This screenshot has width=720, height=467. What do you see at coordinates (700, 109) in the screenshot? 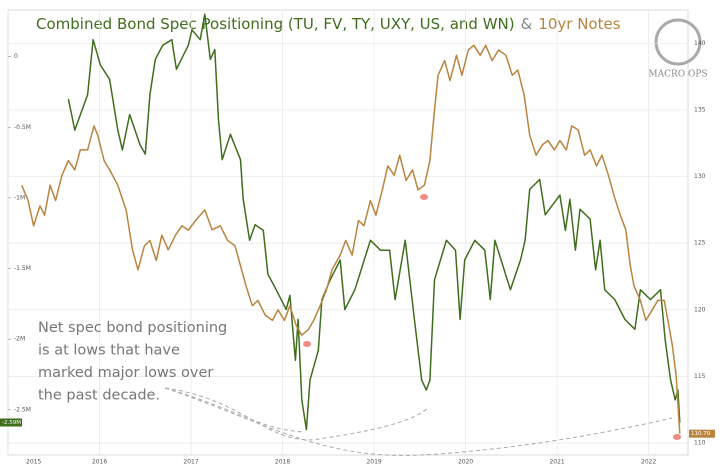
I see `y2-tick-label: 135` at bounding box center [700, 109].